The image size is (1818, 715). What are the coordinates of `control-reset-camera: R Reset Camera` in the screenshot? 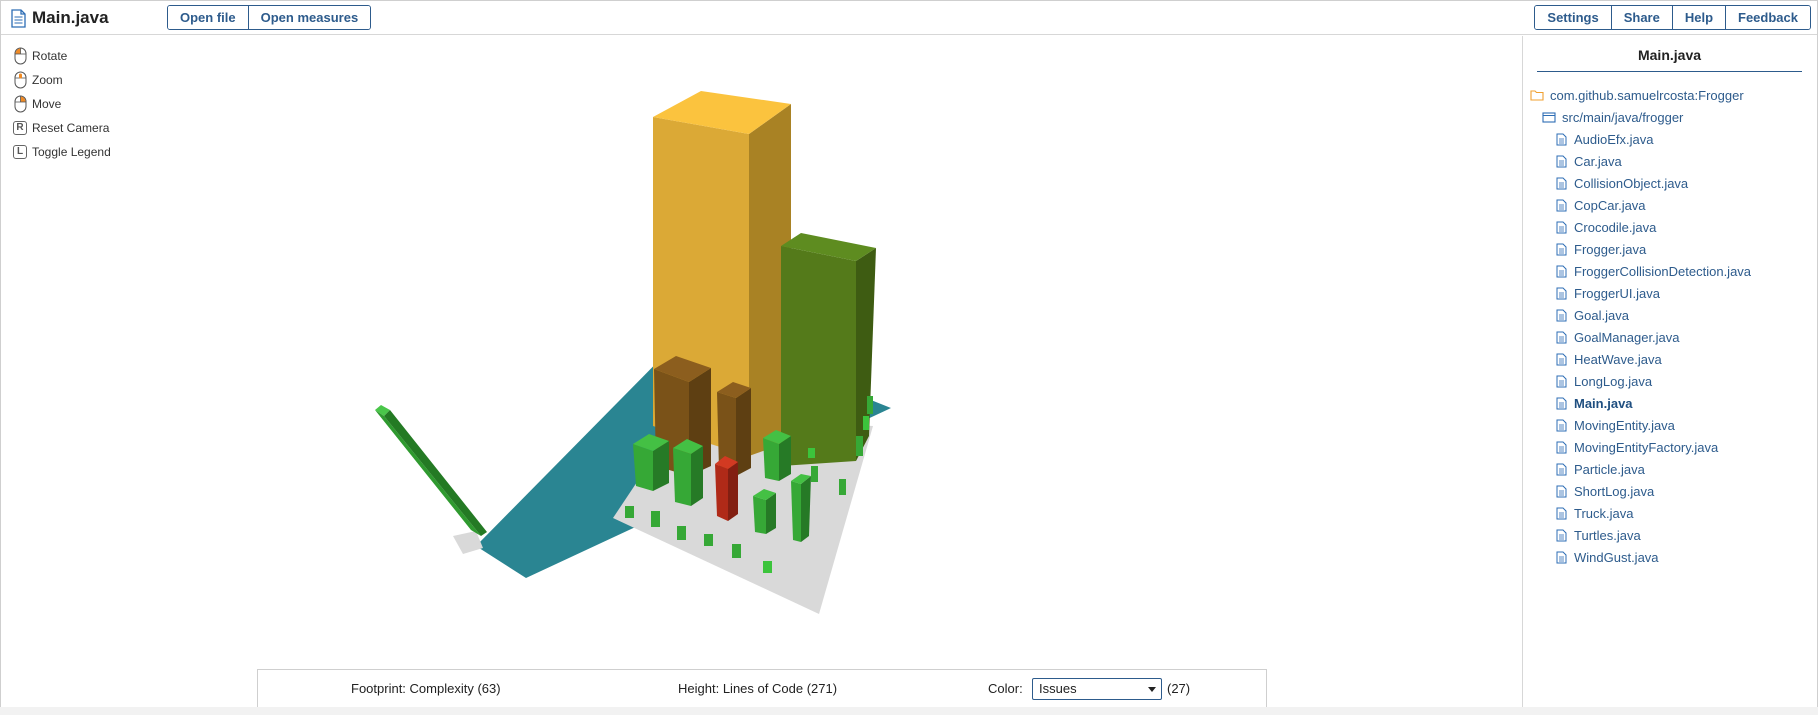 It's located at (62, 128).